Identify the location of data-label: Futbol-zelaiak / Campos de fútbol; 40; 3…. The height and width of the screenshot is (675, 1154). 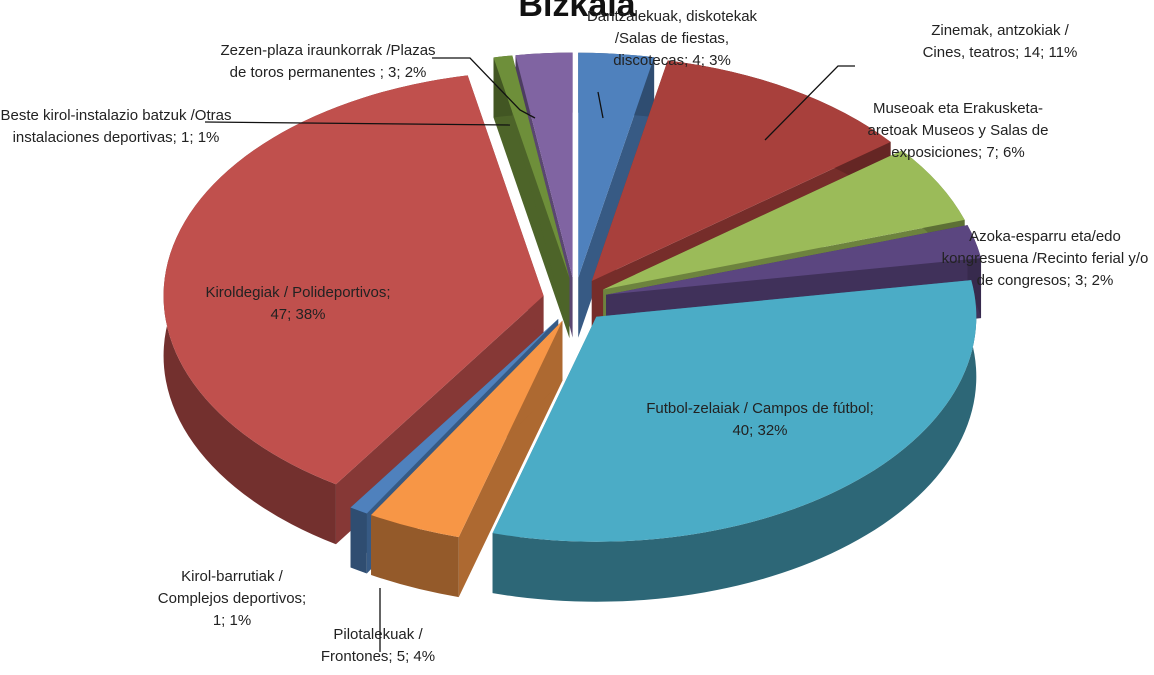
(760, 419).